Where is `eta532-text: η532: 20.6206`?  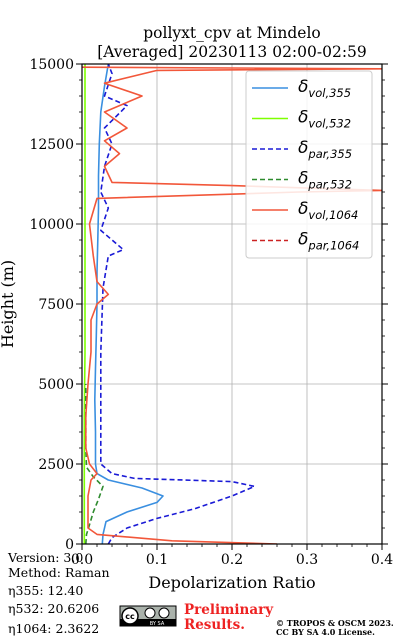
eta532-text: η532: 20.6206 is located at coordinates (53, 608).